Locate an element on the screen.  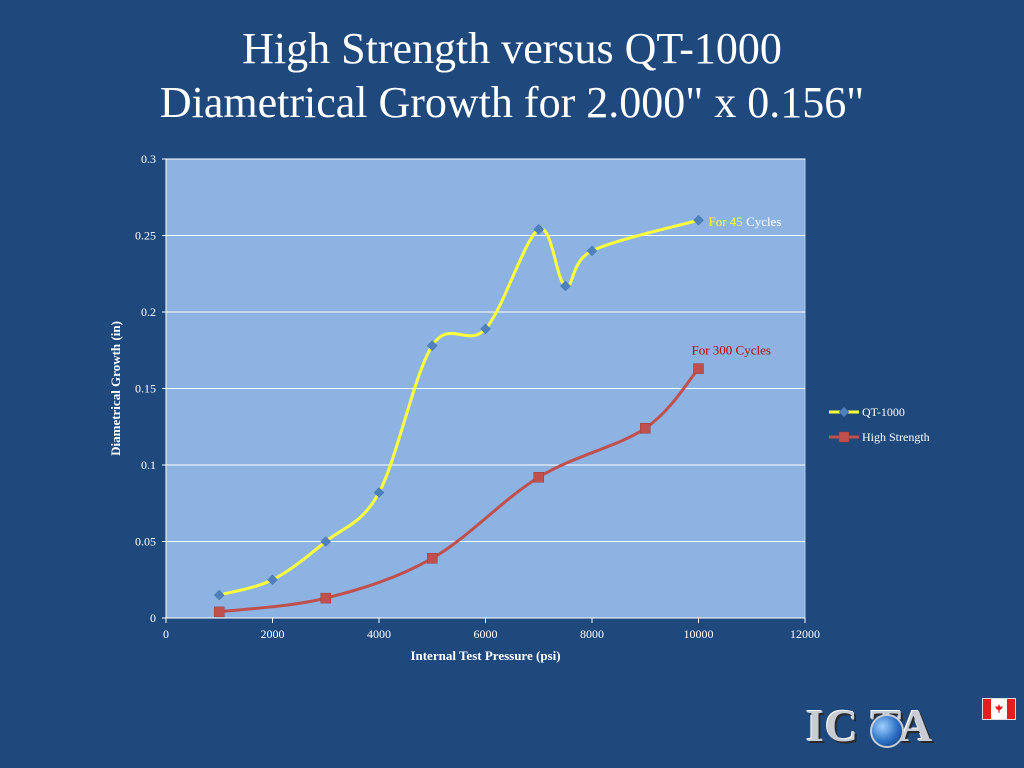
annotation-qt-cycles-count: For 45 is located at coordinates (726, 221).